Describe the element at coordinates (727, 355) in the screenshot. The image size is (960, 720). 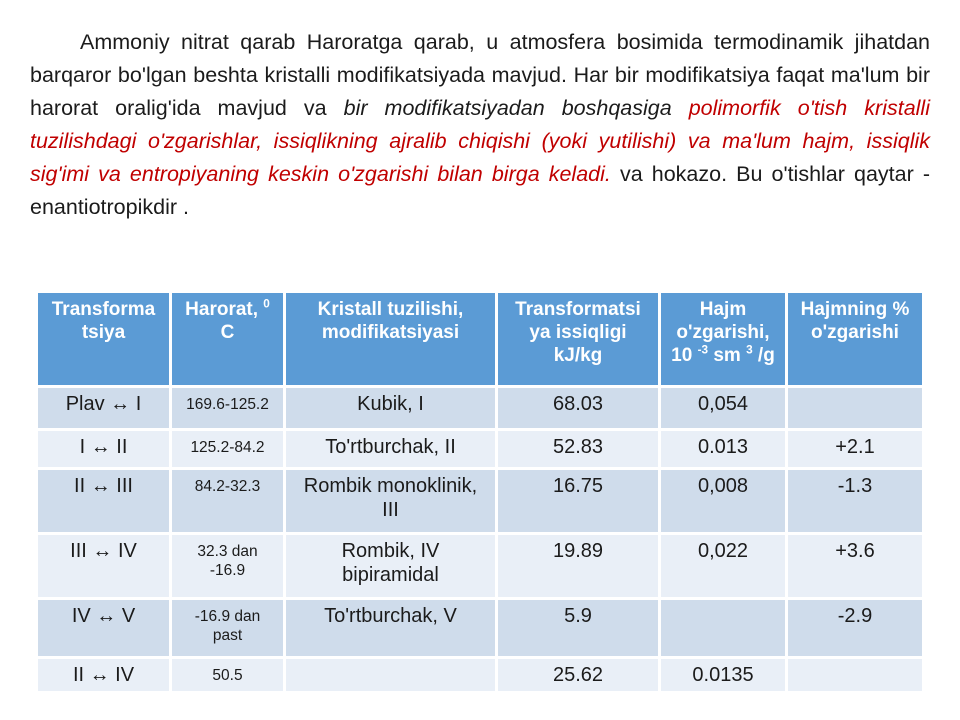
I see `header-hajm-base2: sm` at that location.